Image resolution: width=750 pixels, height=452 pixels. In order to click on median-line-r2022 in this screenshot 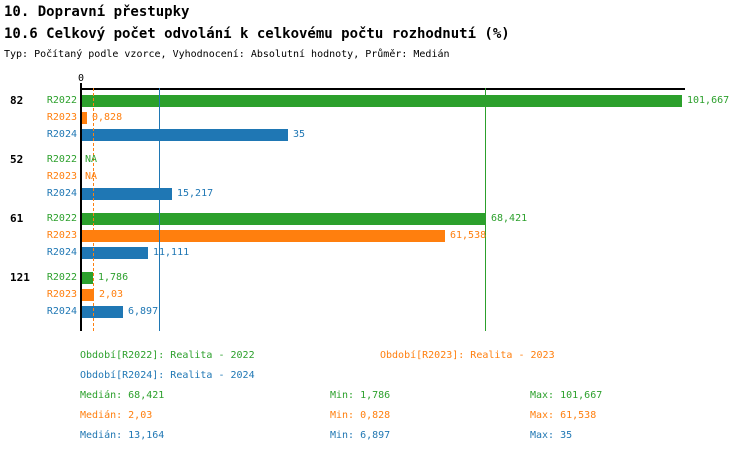, I will do `click(485, 209)`.